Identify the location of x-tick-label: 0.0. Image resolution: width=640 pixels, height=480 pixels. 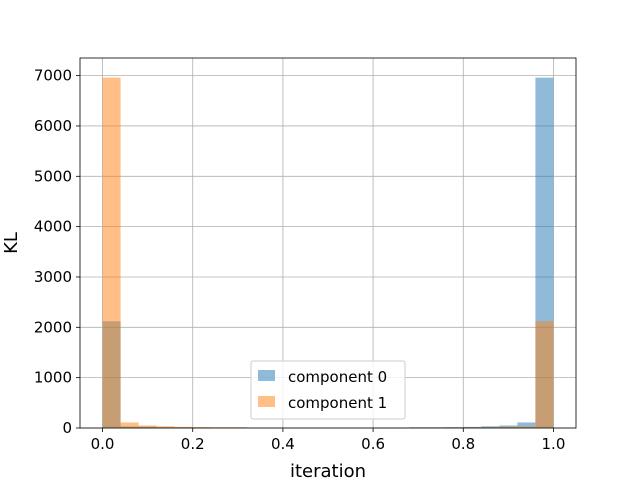
(103, 444).